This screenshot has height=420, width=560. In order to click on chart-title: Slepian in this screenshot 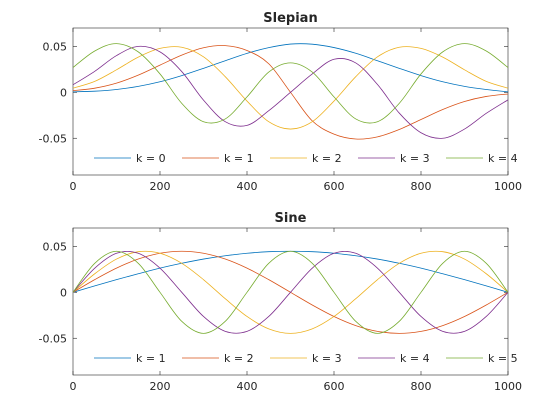, I will do `click(290, 18)`.